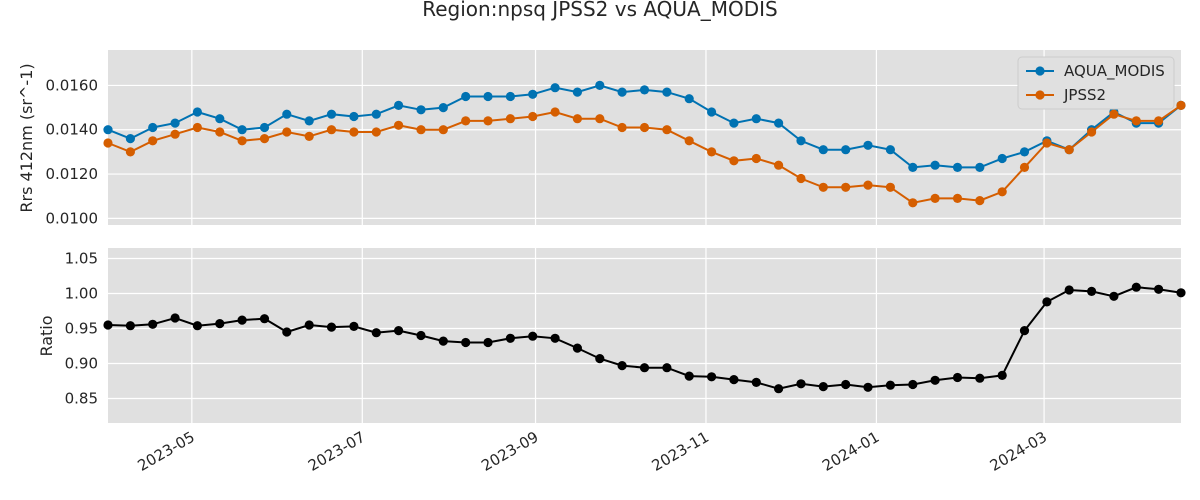  What do you see at coordinates (1114, 71) in the screenshot?
I see `legend-aqua-modis-label: AQUA_MODIS` at bounding box center [1114, 71].